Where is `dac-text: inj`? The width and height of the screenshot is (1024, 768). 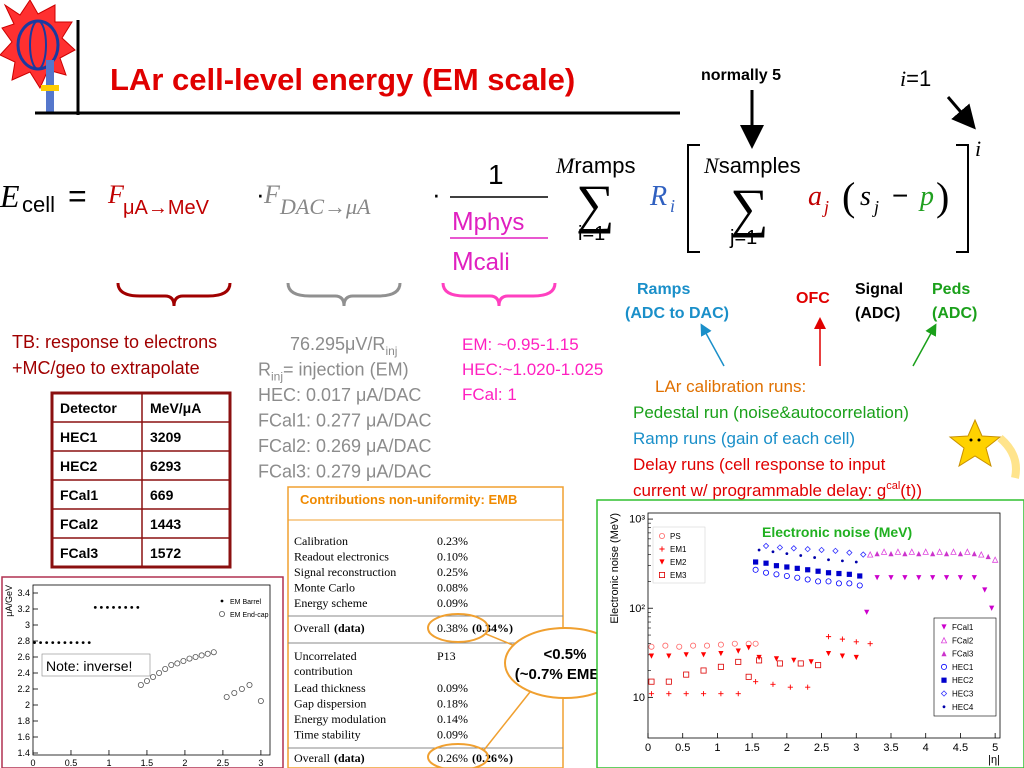 dac-text: inj is located at coordinates (391, 351).